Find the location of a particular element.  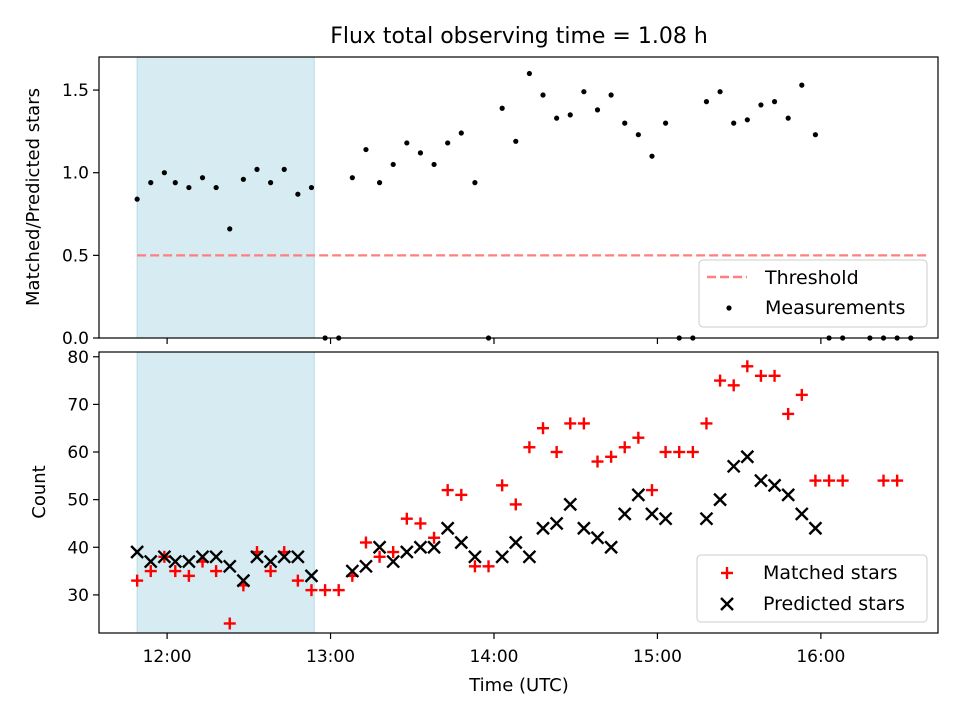

x-tick-label: 13:00 is located at coordinates (330, 657).